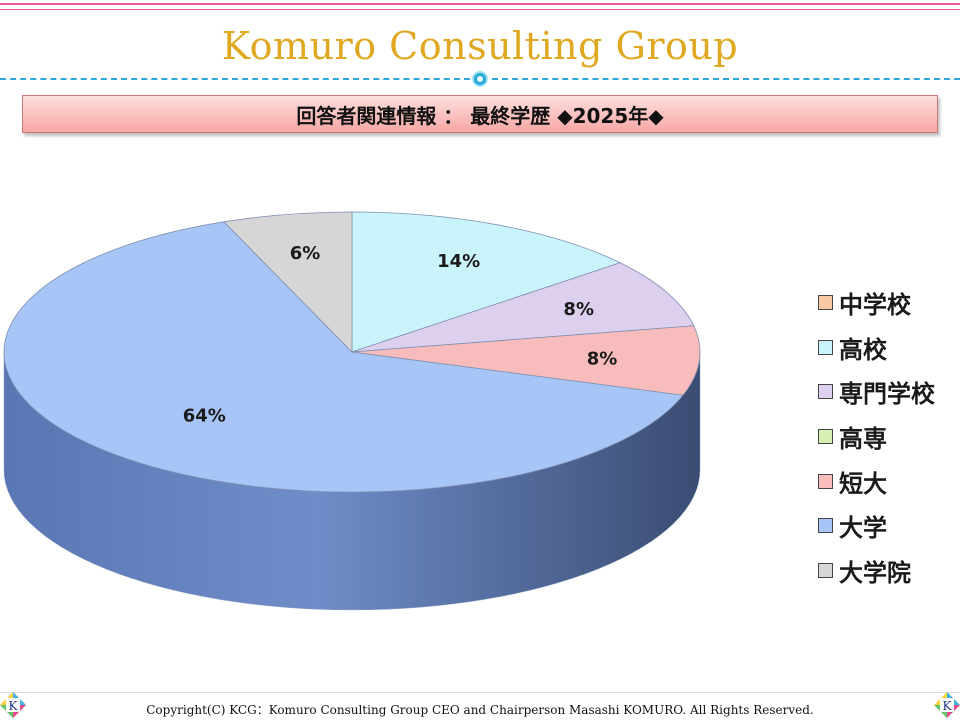 The width and height of the screenshot is (960, 721). Describe the element at coordinates (863, 349) in the screenshot. I see `legend-label: 高校` at that location.